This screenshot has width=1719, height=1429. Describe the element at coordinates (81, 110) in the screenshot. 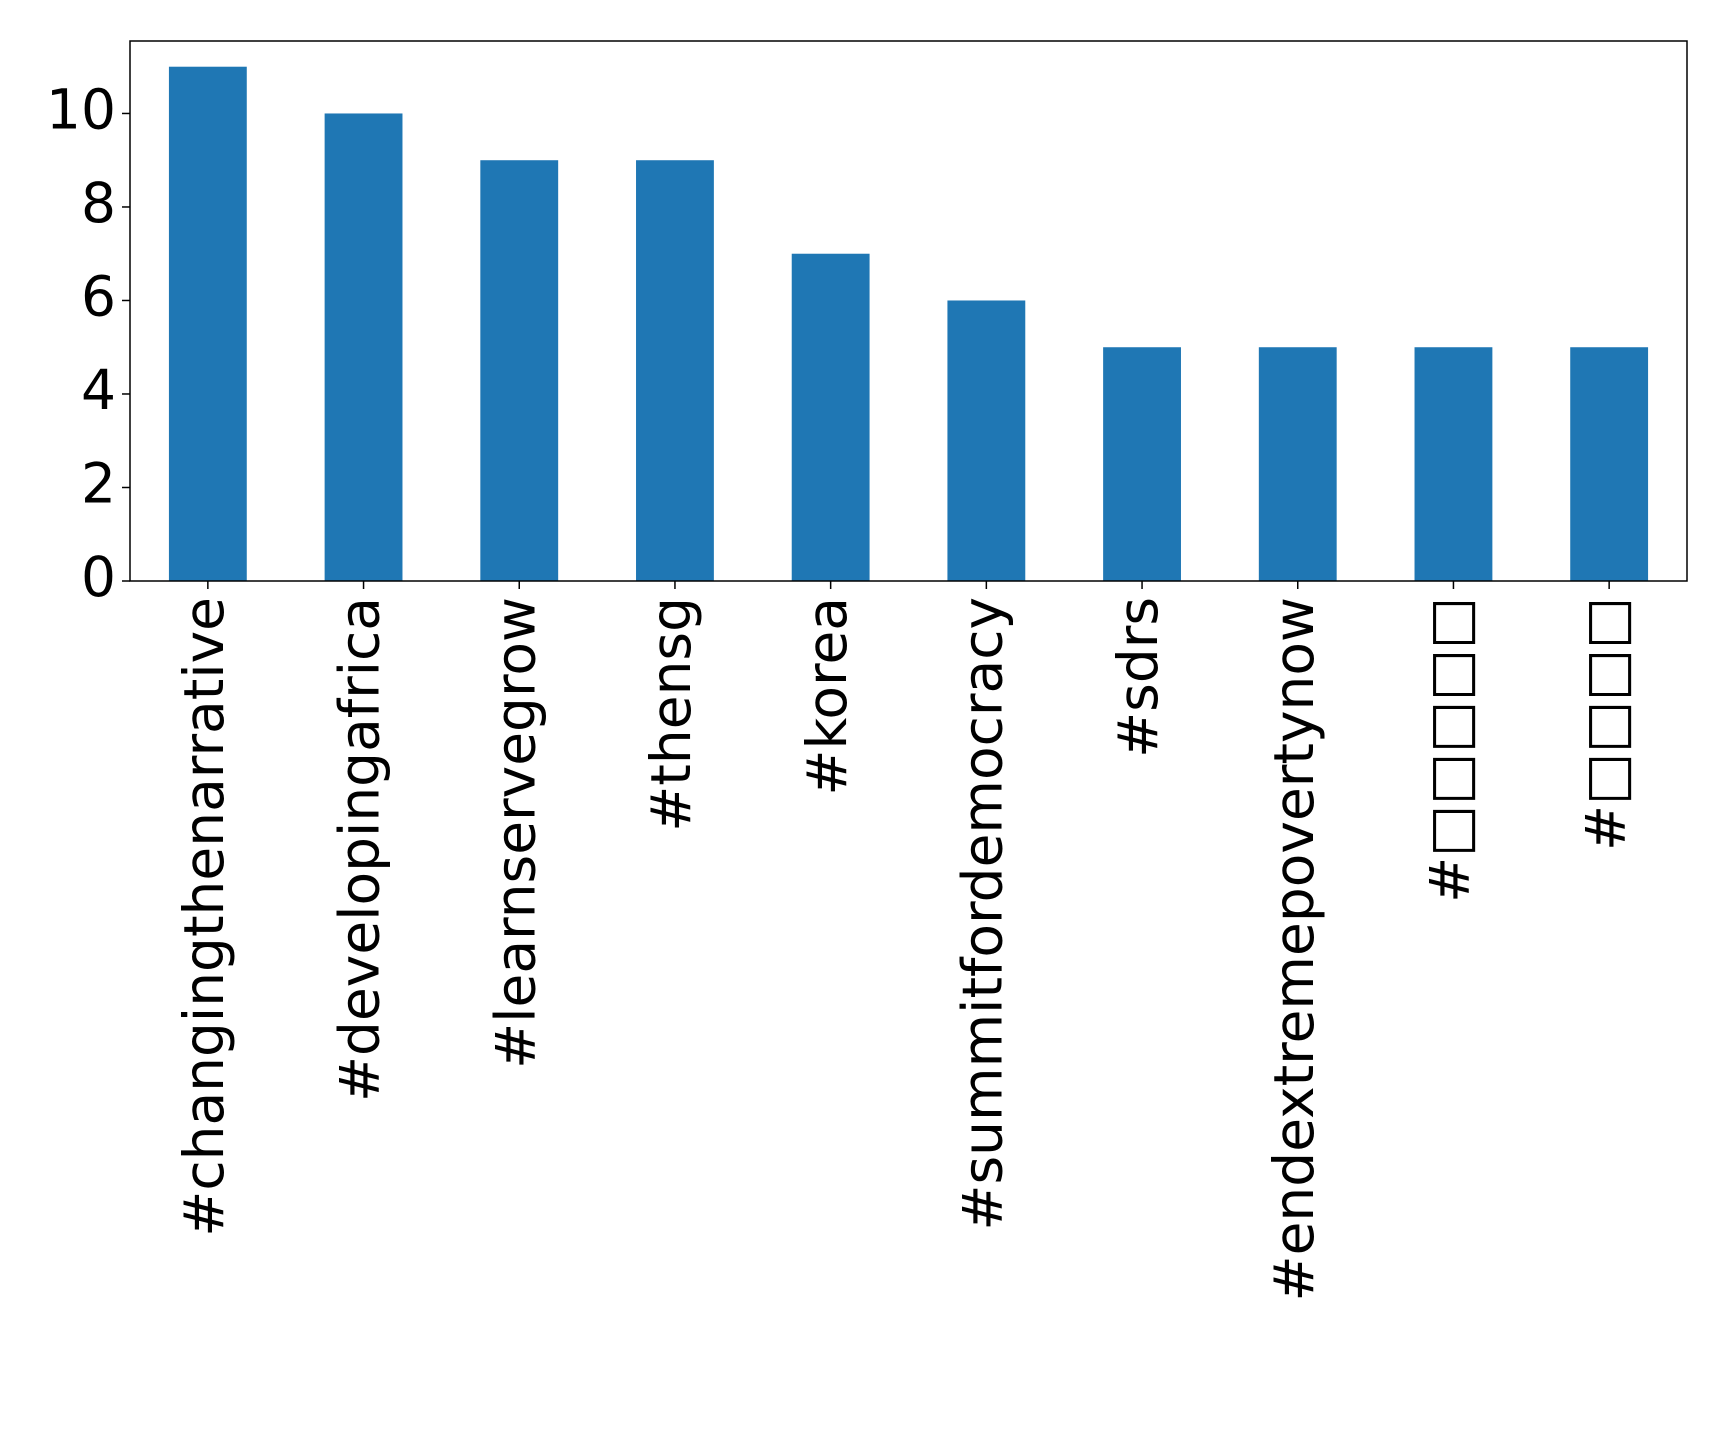

I see `y-tick-label: 10` at that location.